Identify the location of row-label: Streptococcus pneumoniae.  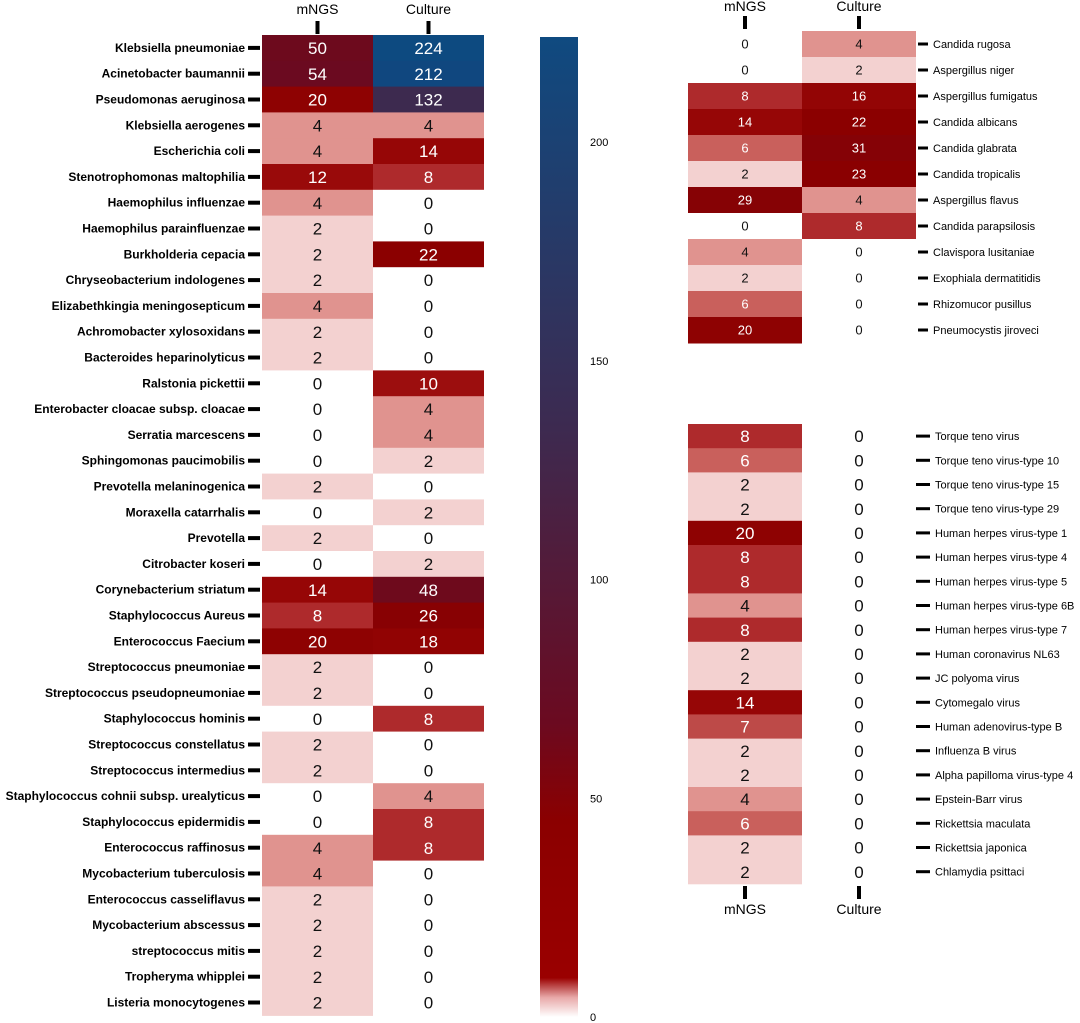
(167, 667).